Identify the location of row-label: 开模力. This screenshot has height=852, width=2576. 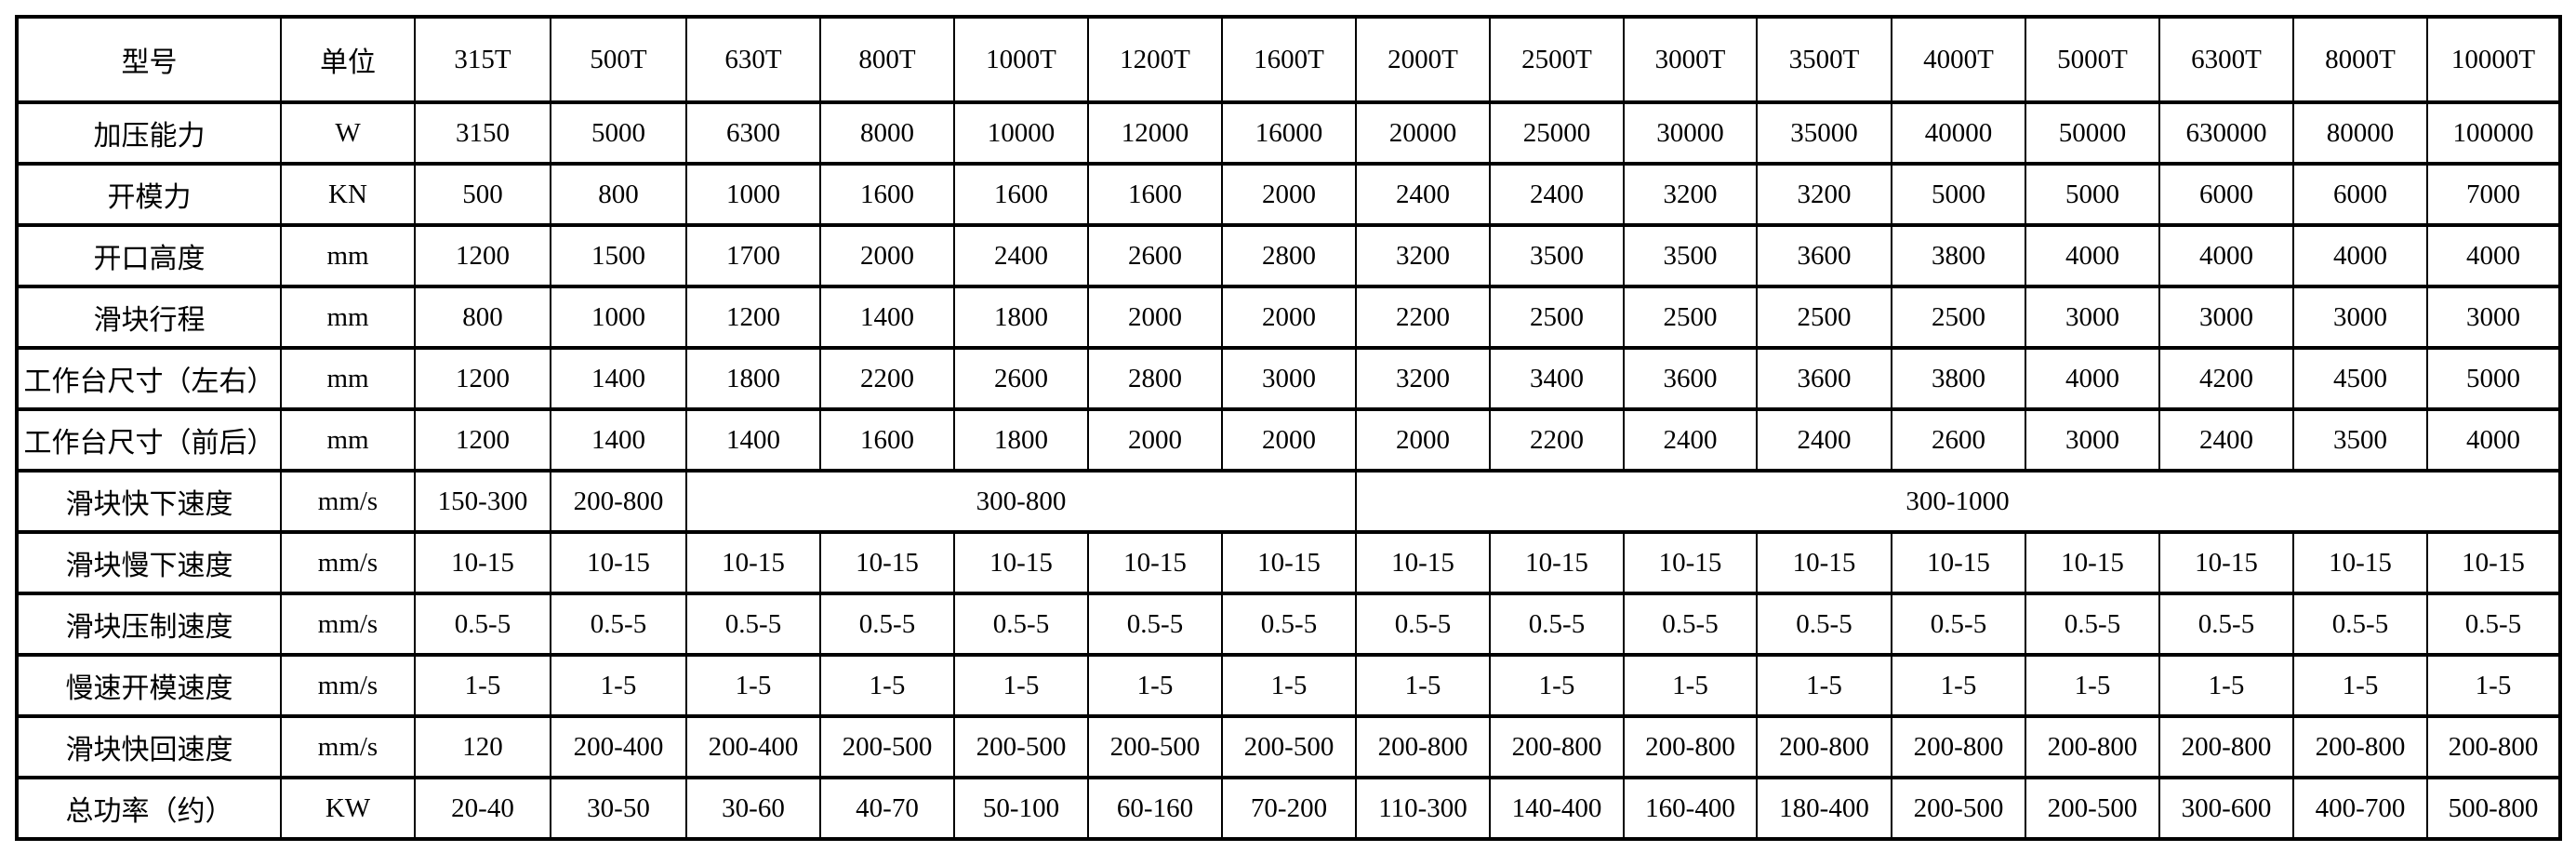
(149, 194).